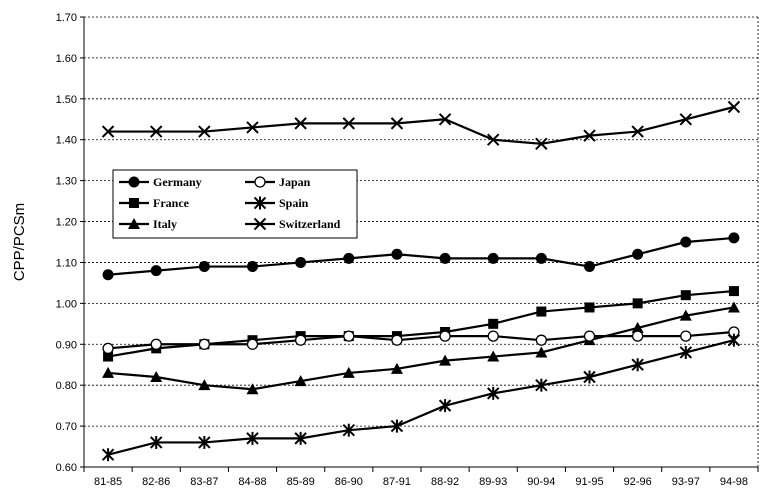  What do you see at coordinates (252, 482) in the screenshot?
I see `x-tick-label: 84-88` at bounding box center [252, 482].